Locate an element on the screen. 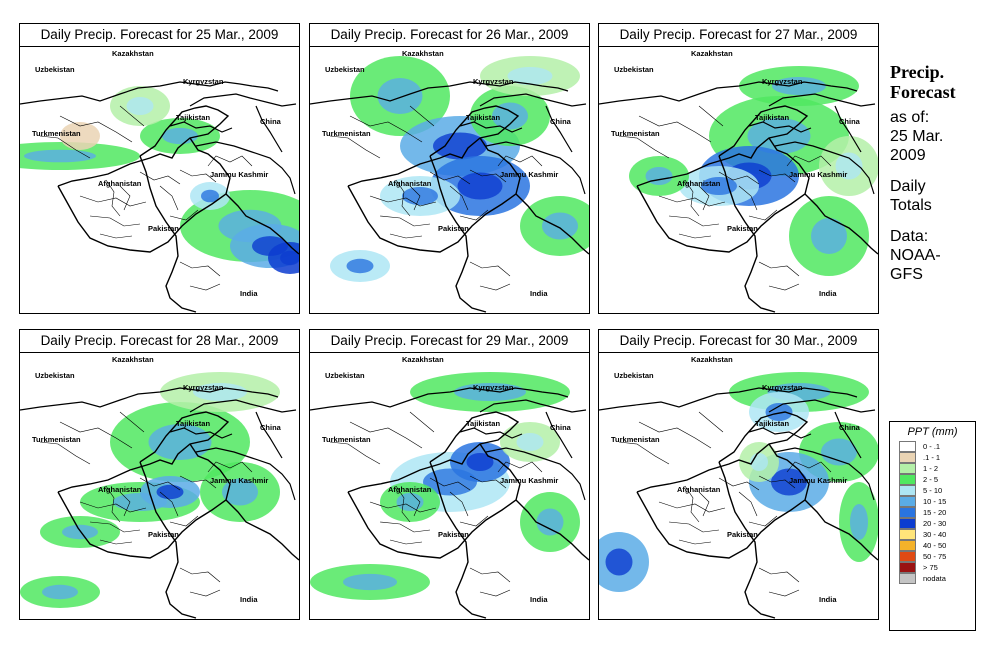 The image size is (983, 649). sidebar-heading-line2: Forecast is located at coordinates (923, 92).